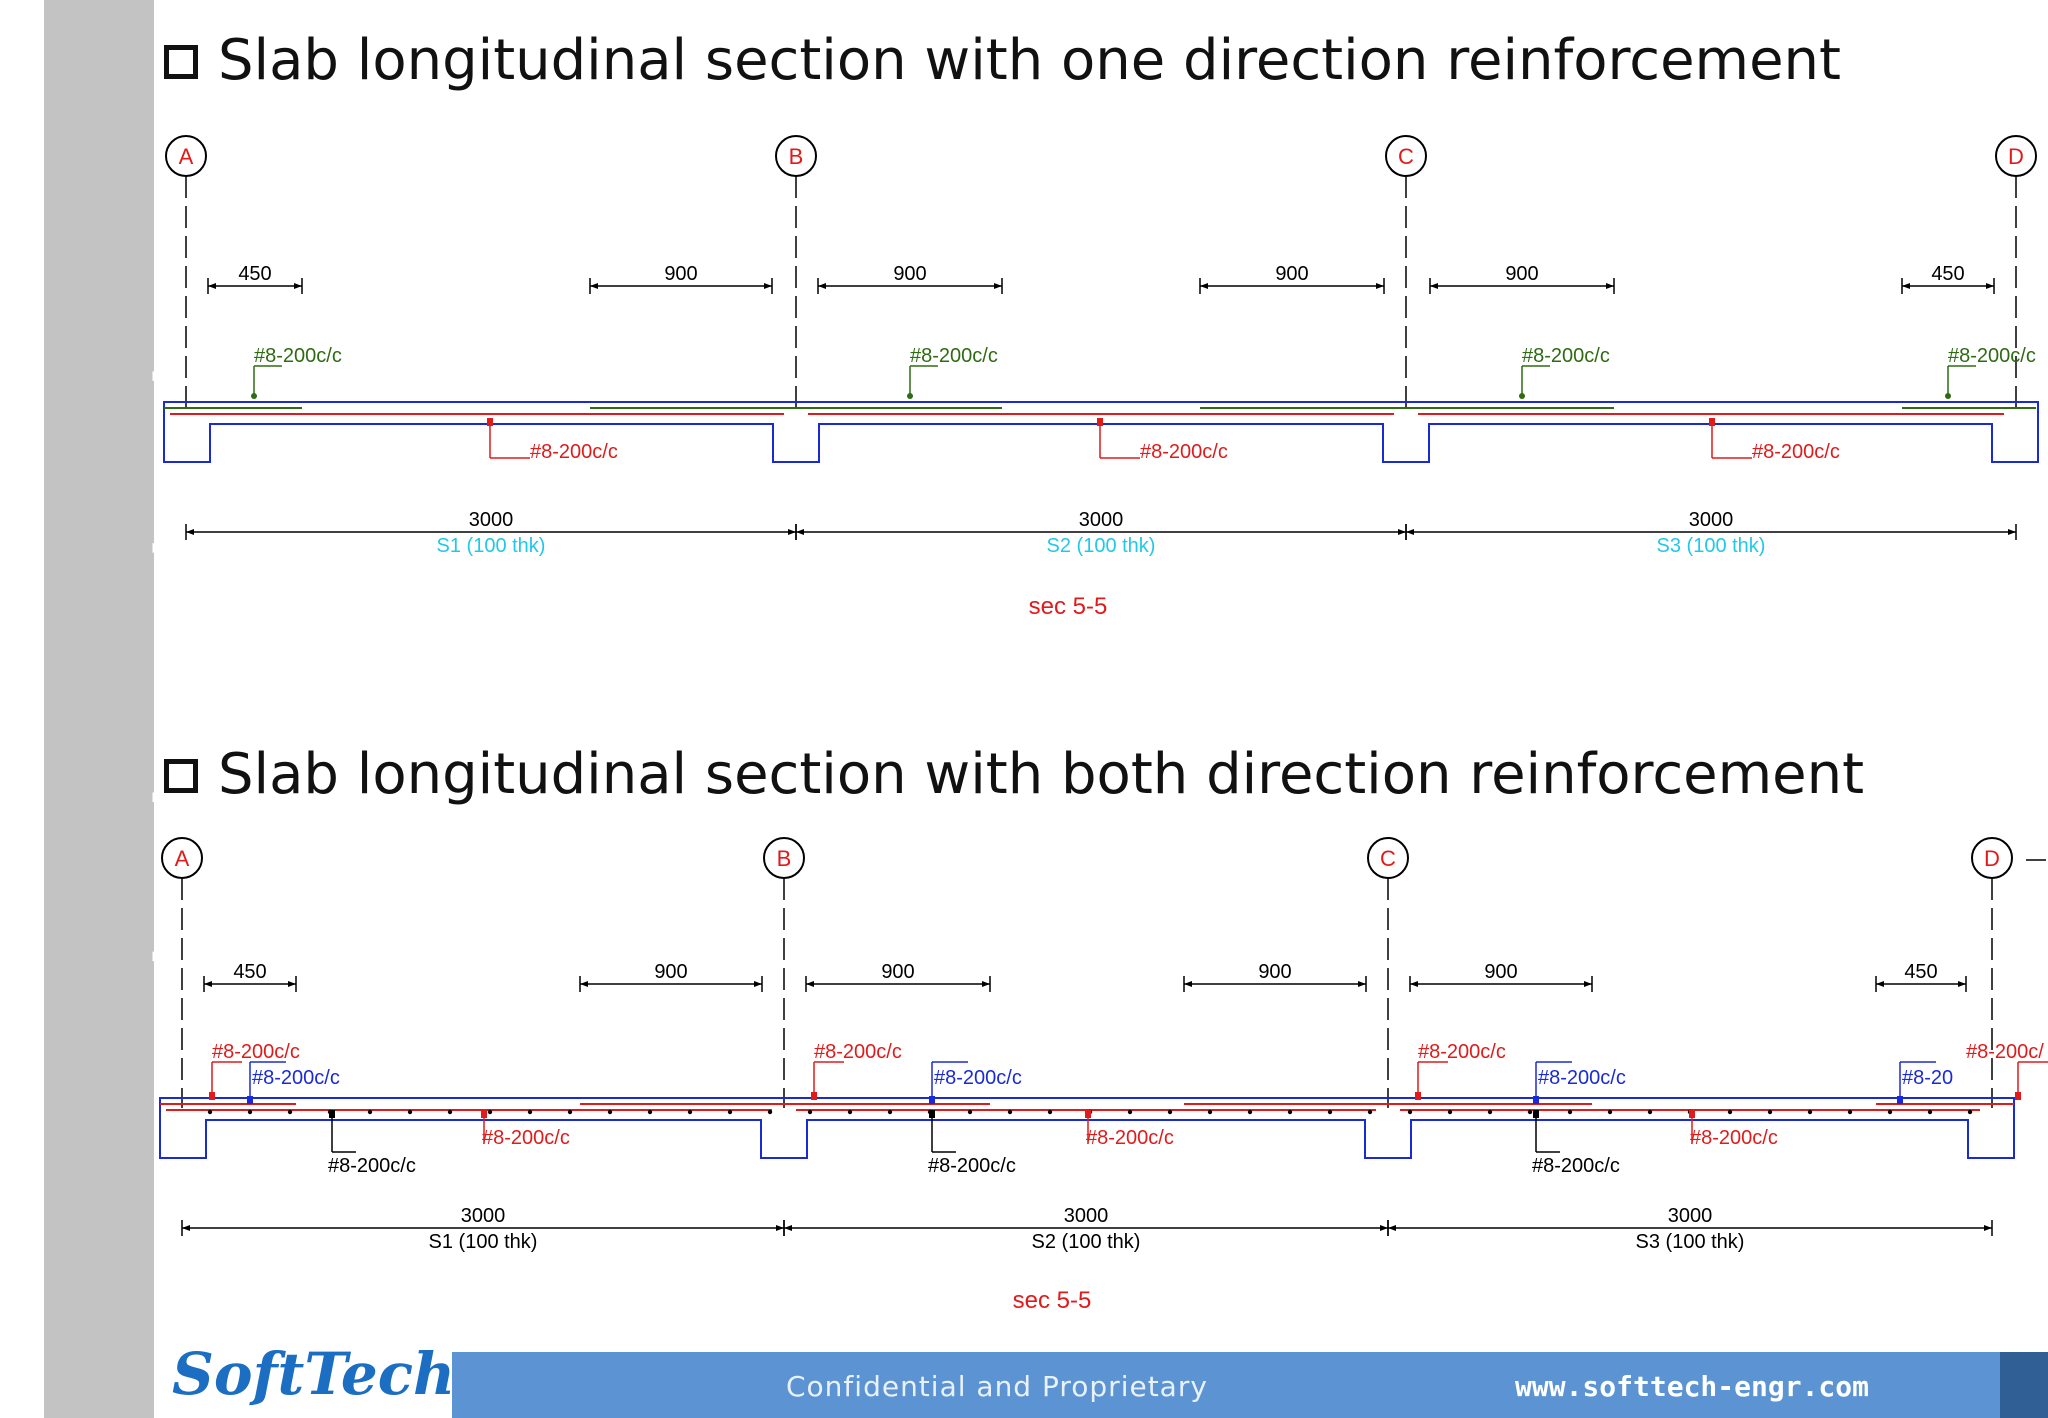  Describe the element at coordinates (680, 274) in the screenshot. I see `dim-top-1-label: 900` at that location.